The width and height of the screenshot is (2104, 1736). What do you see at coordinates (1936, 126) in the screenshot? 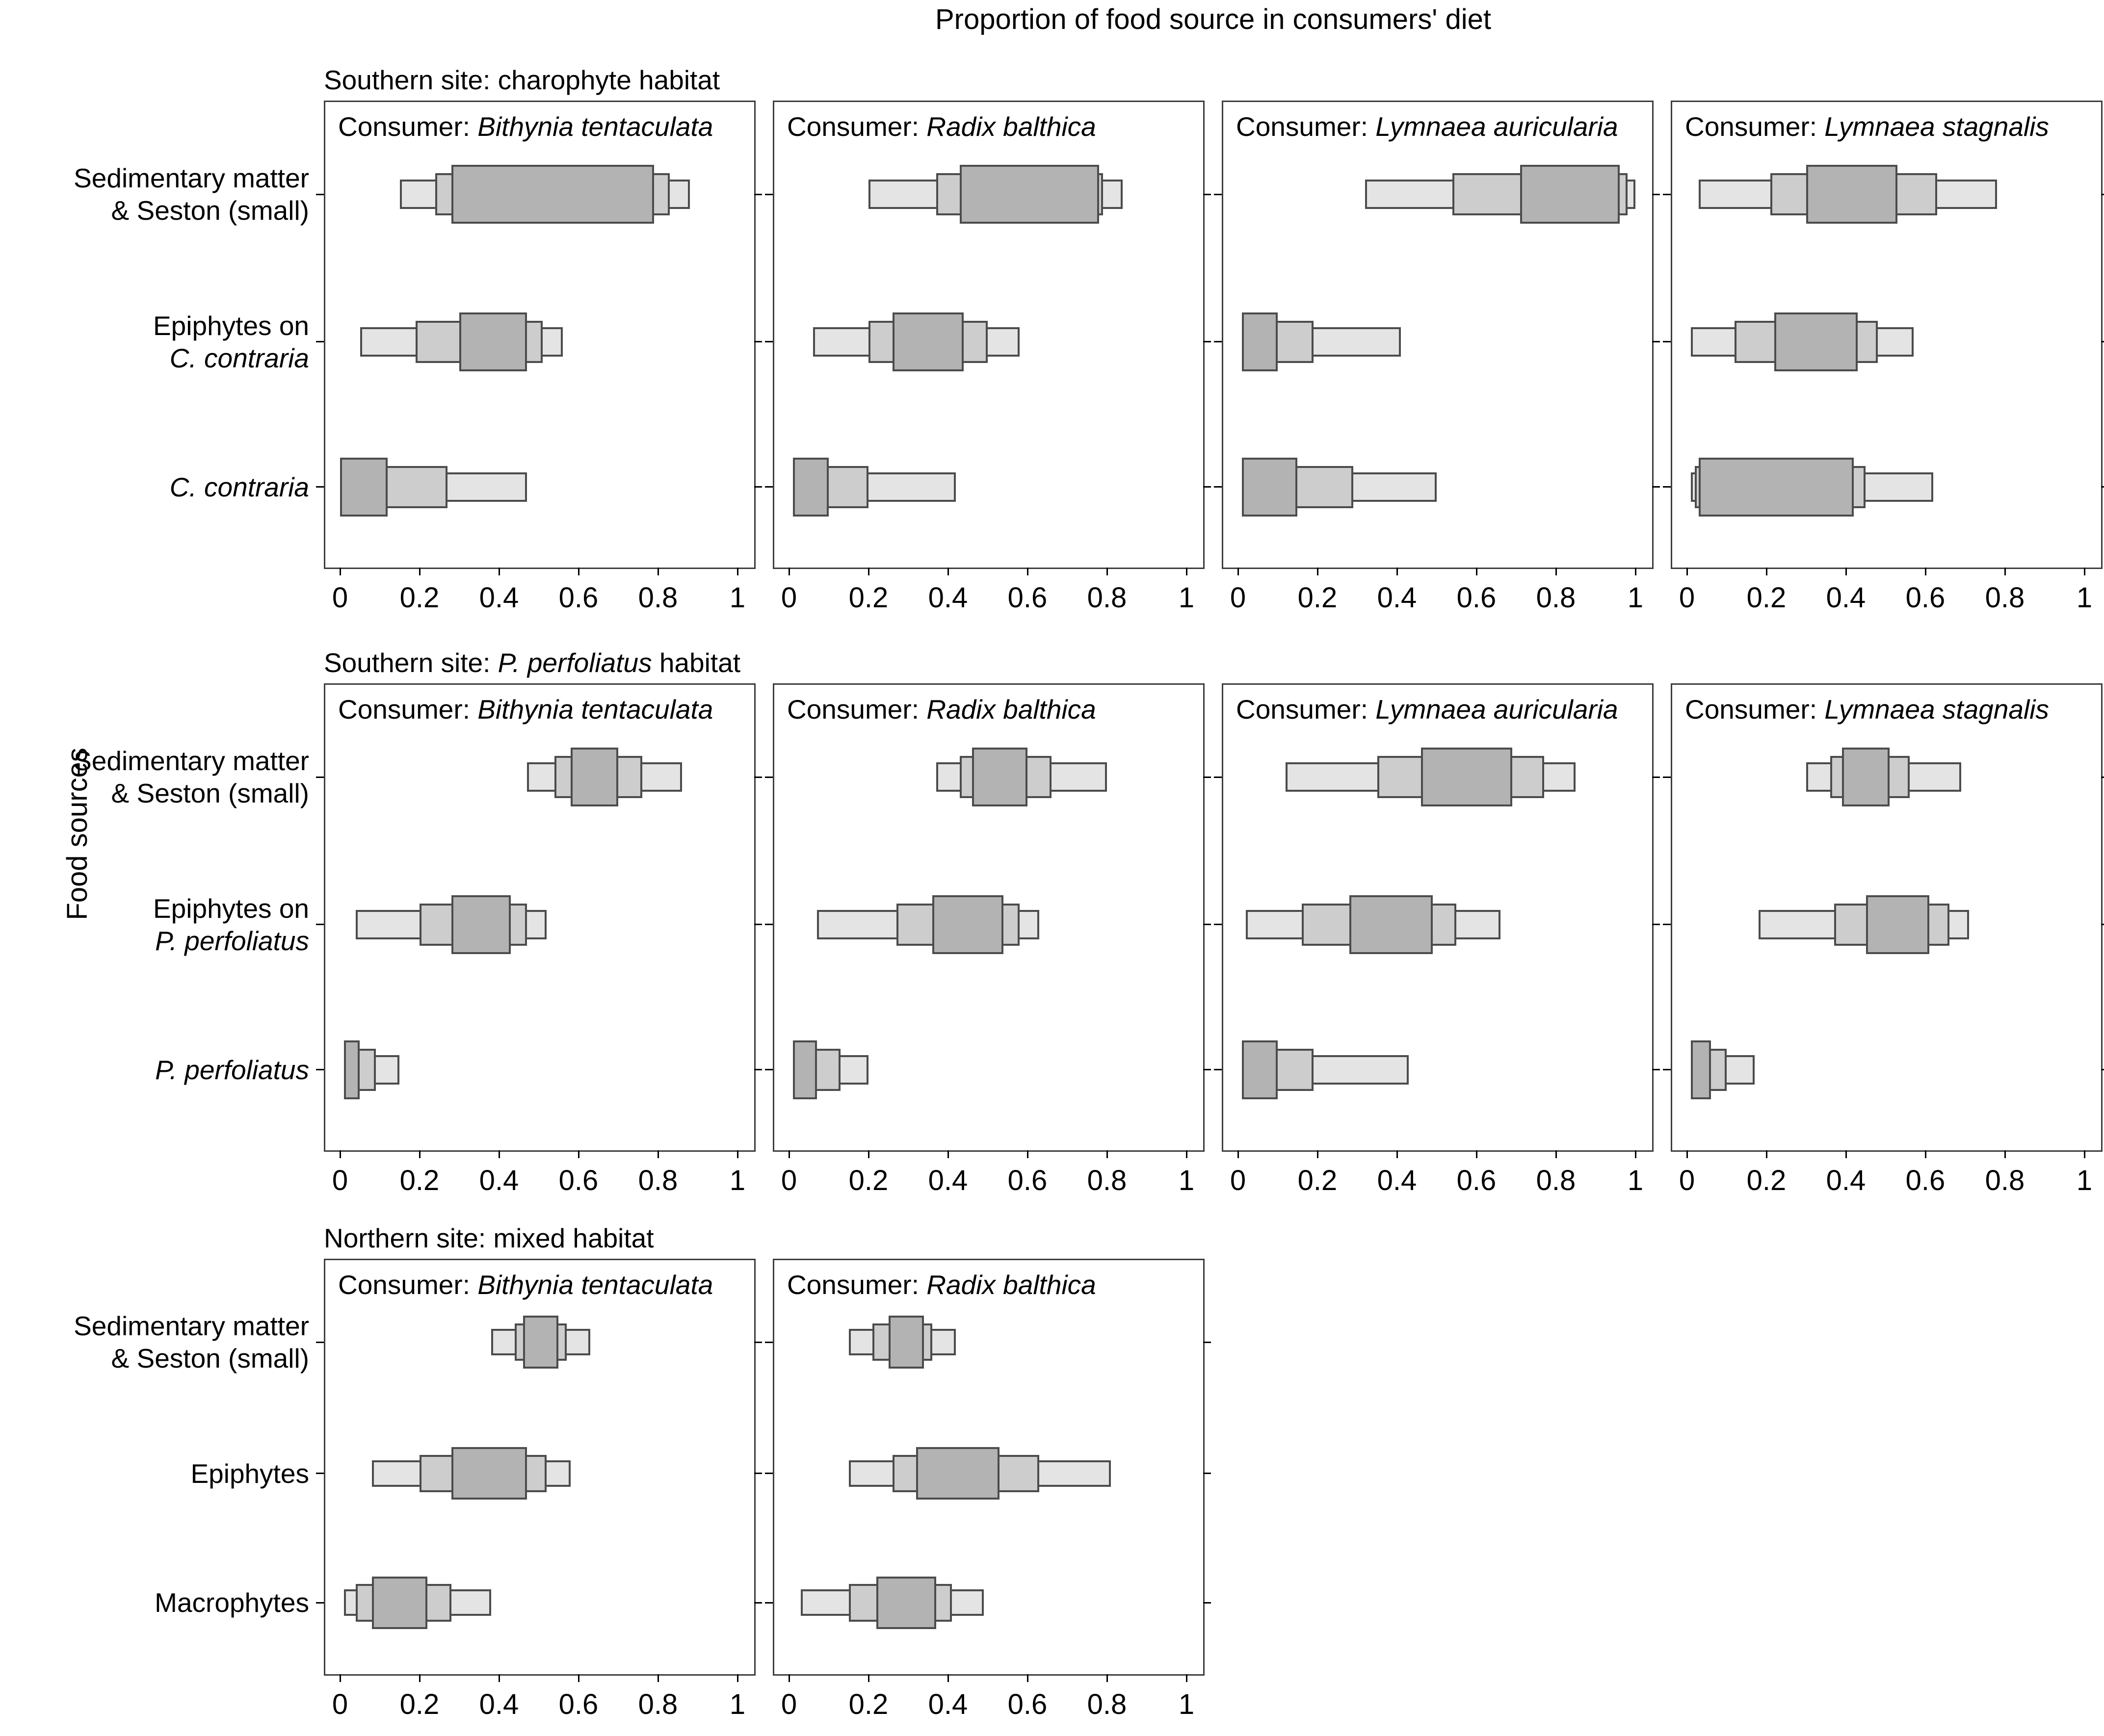
I see `consumer-species: Lymnaea stagnalis` at bounding box center [1936, 126].